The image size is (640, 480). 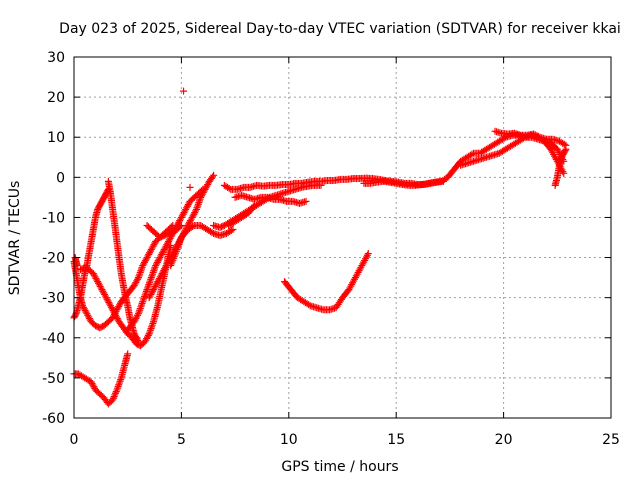 I want to click on y-tick-label: -20, so click(x=53, y=259).